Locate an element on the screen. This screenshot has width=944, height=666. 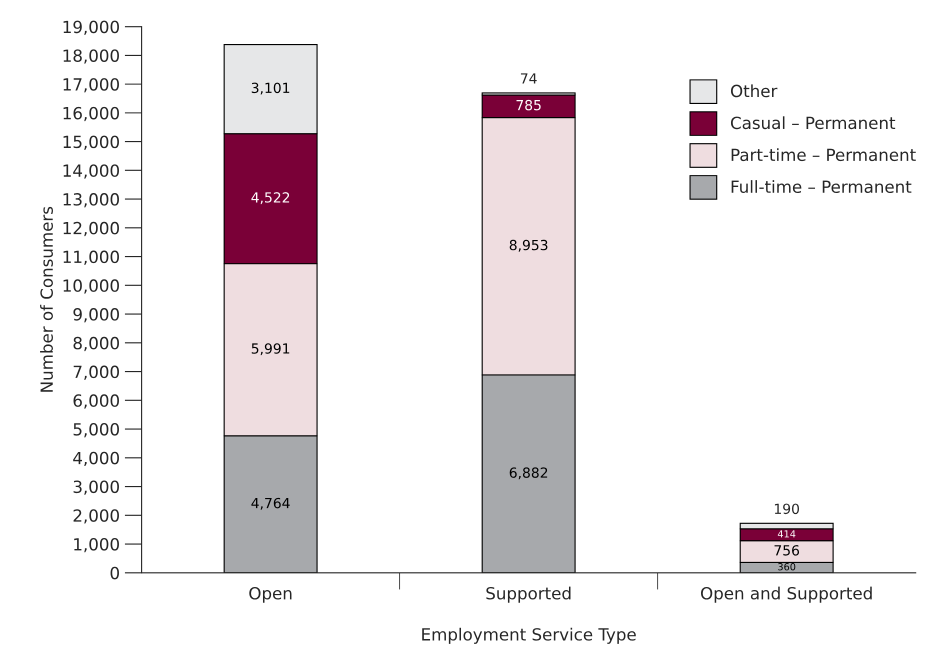
data-label: 414 is located at coordinates (787, 534).